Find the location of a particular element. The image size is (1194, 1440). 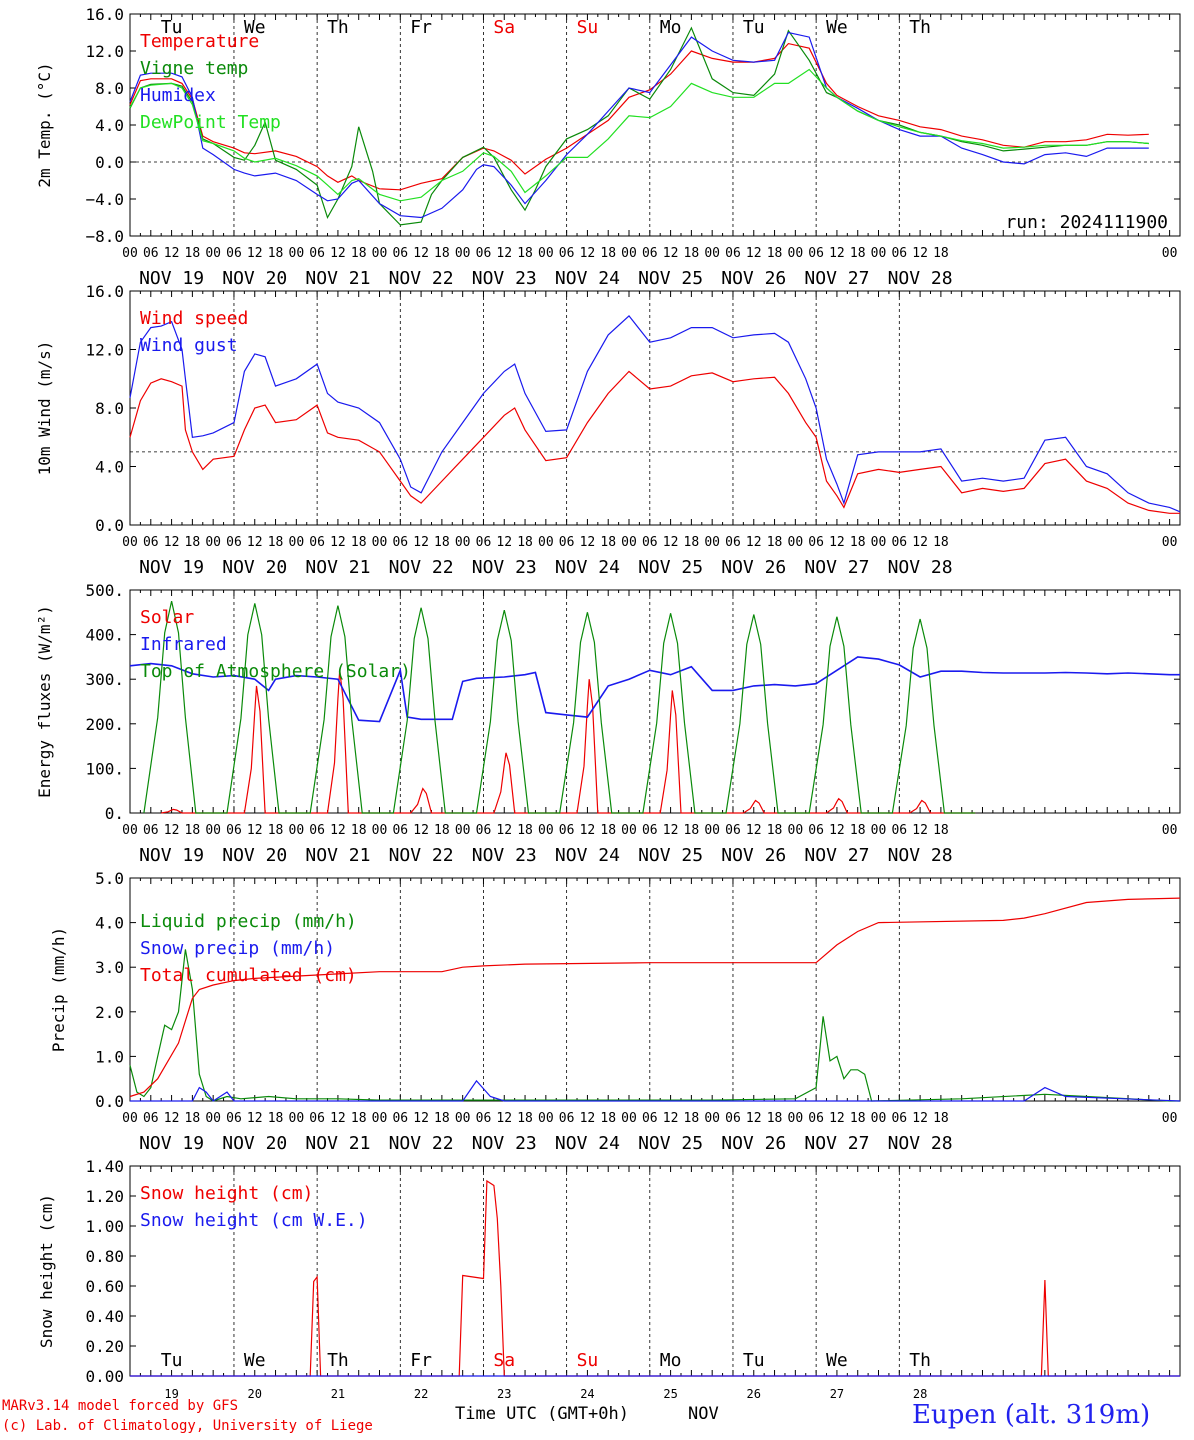

y-tick-label: 3.0 is located at coordinates (109, 967).